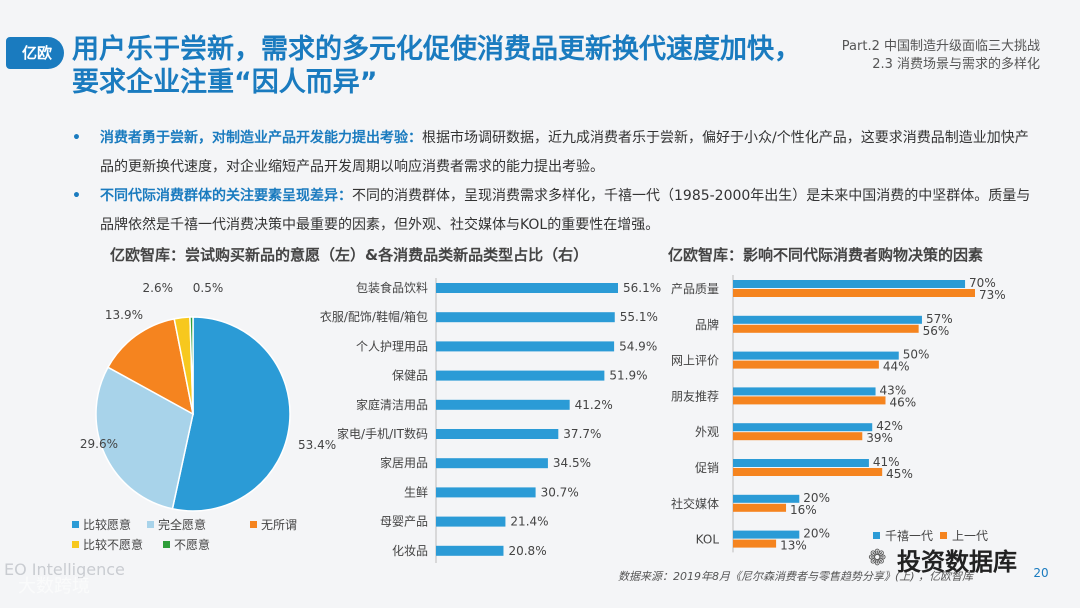 Image resolution: width=1080 pixels, height=608 pixels. I want to click on grouped-bar-category-label: 网上评价, so click(695, 361).